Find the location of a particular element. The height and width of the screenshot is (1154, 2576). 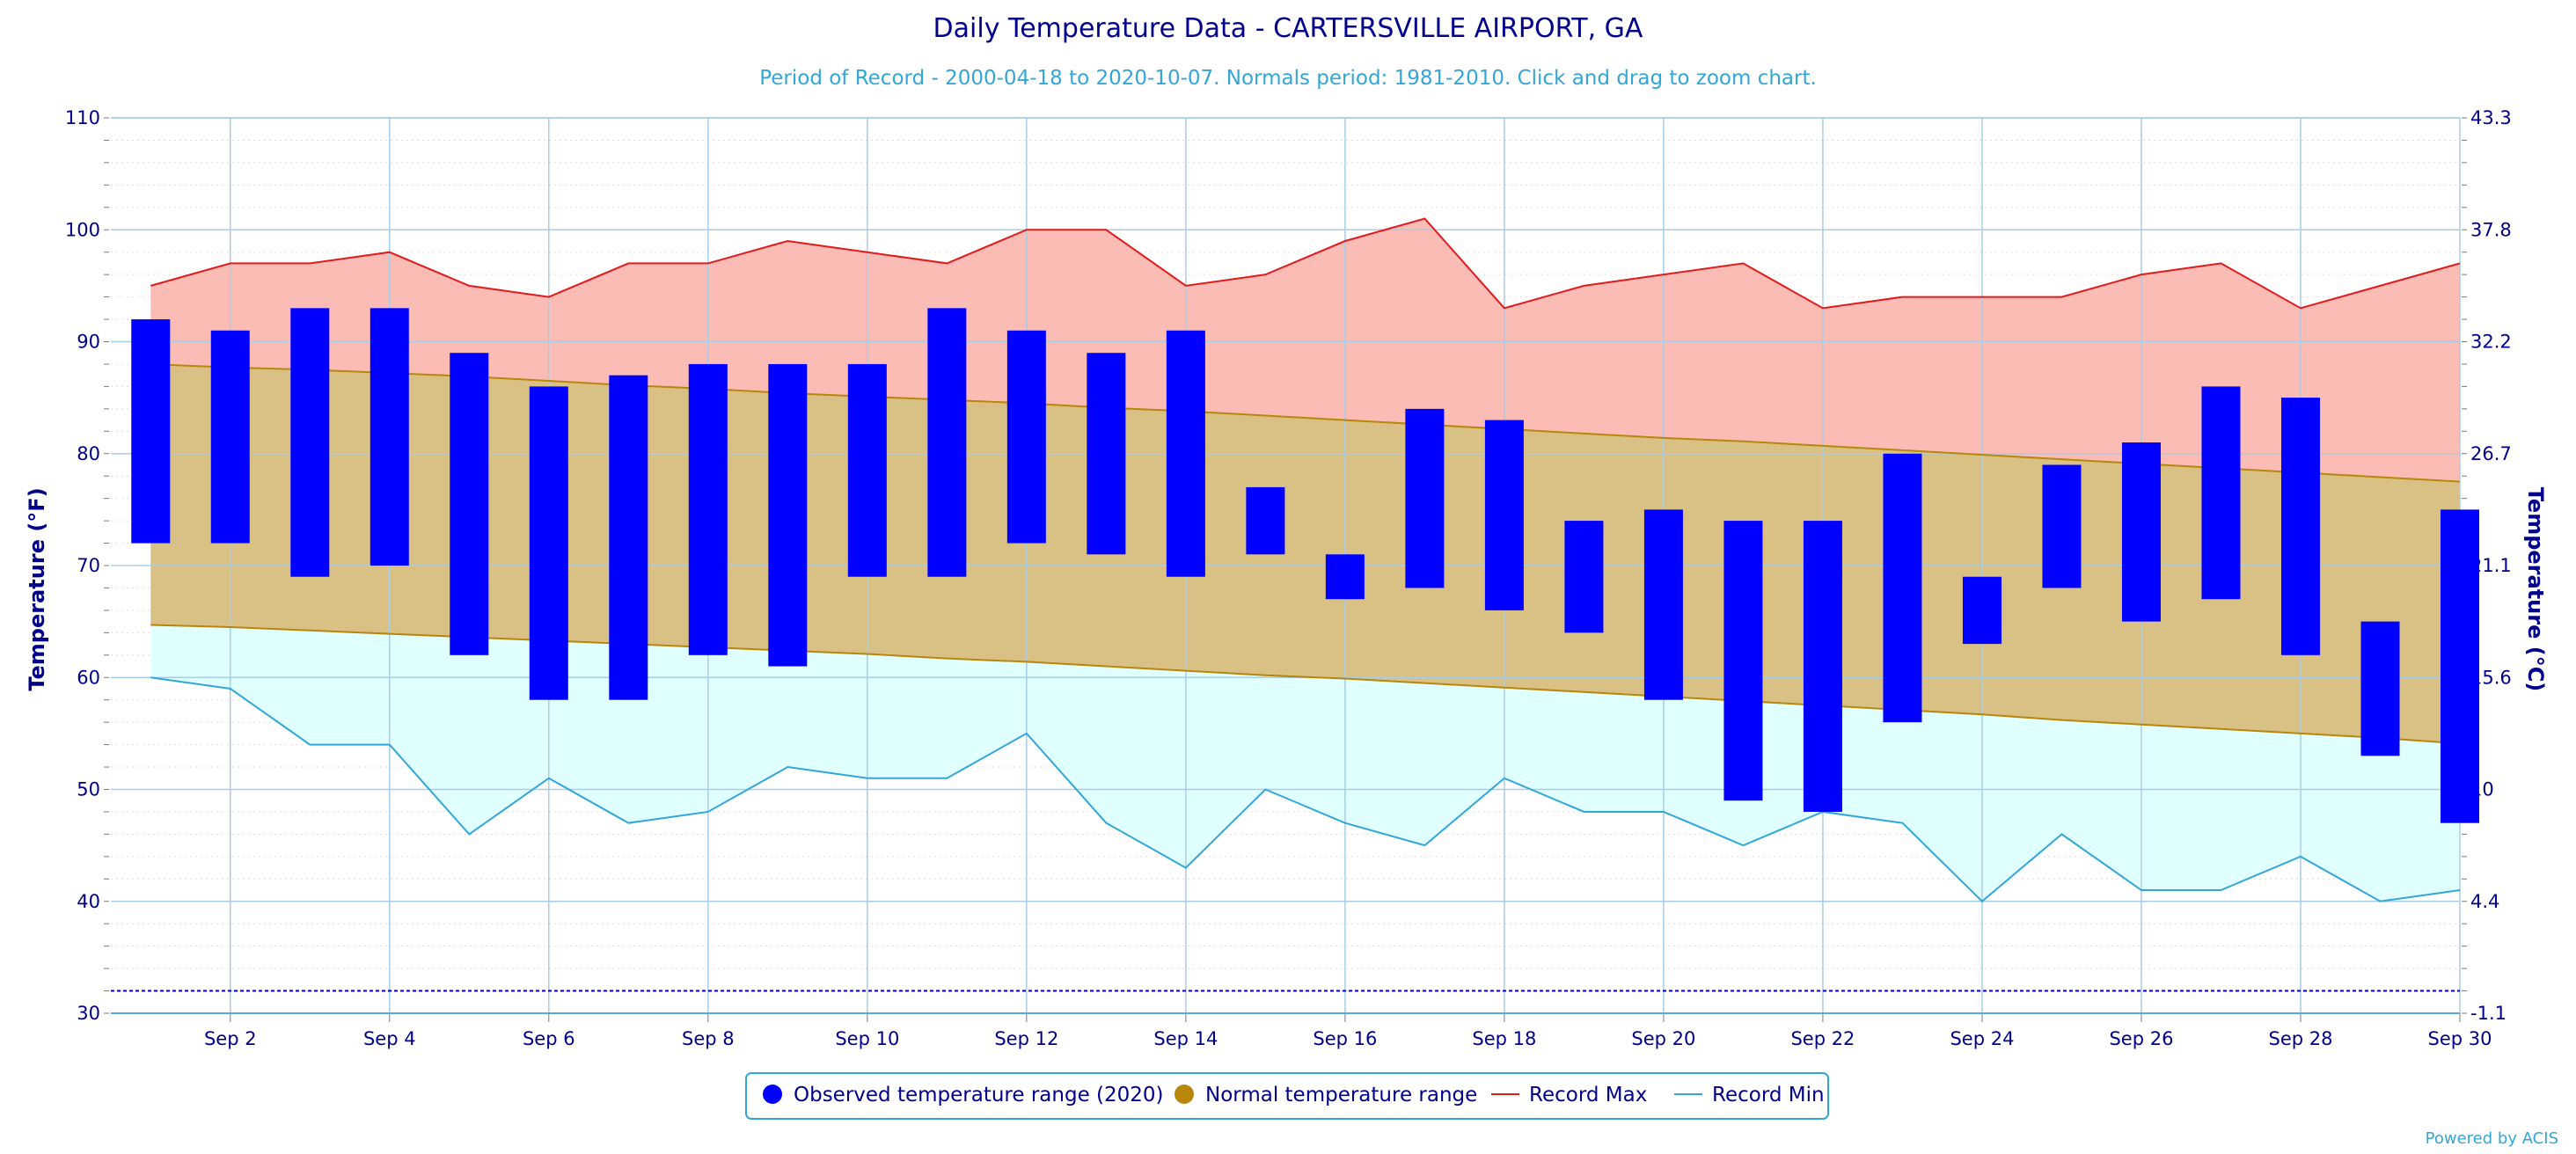

x-tick-label: Sep 30 is located at coordinates (2460, 1038).